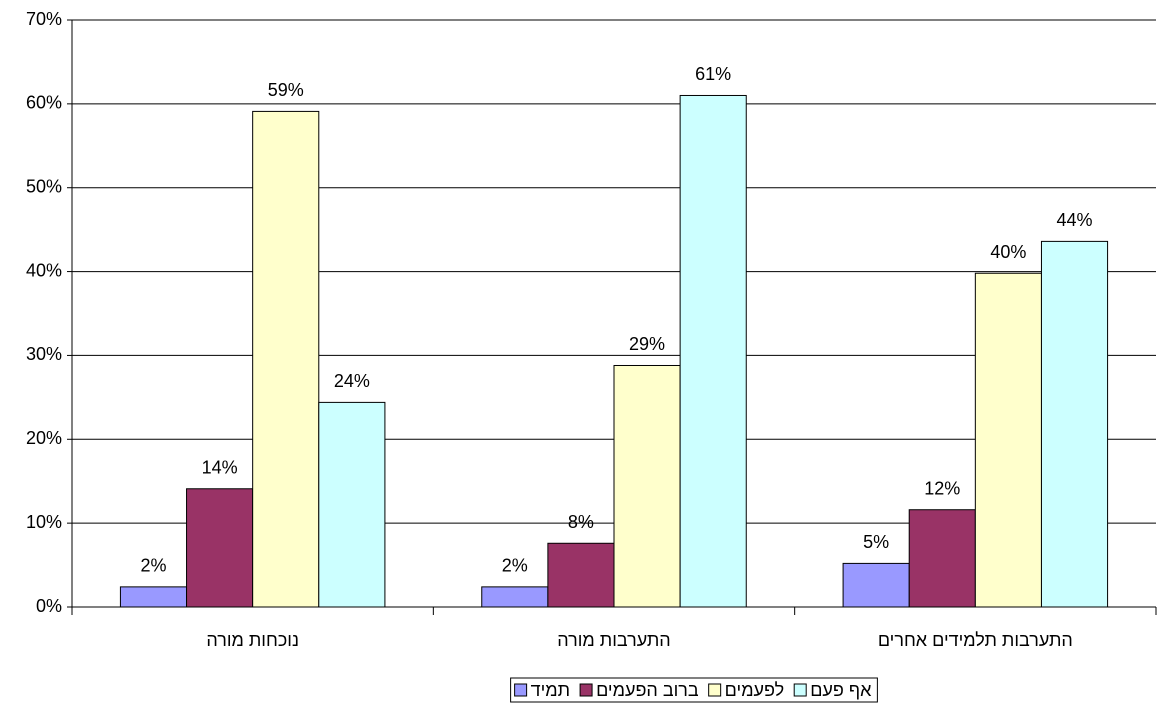 This screenshot has height=705, width=1157. I want to click on x-tick-label: התערבות מורה, so click(613, 640).